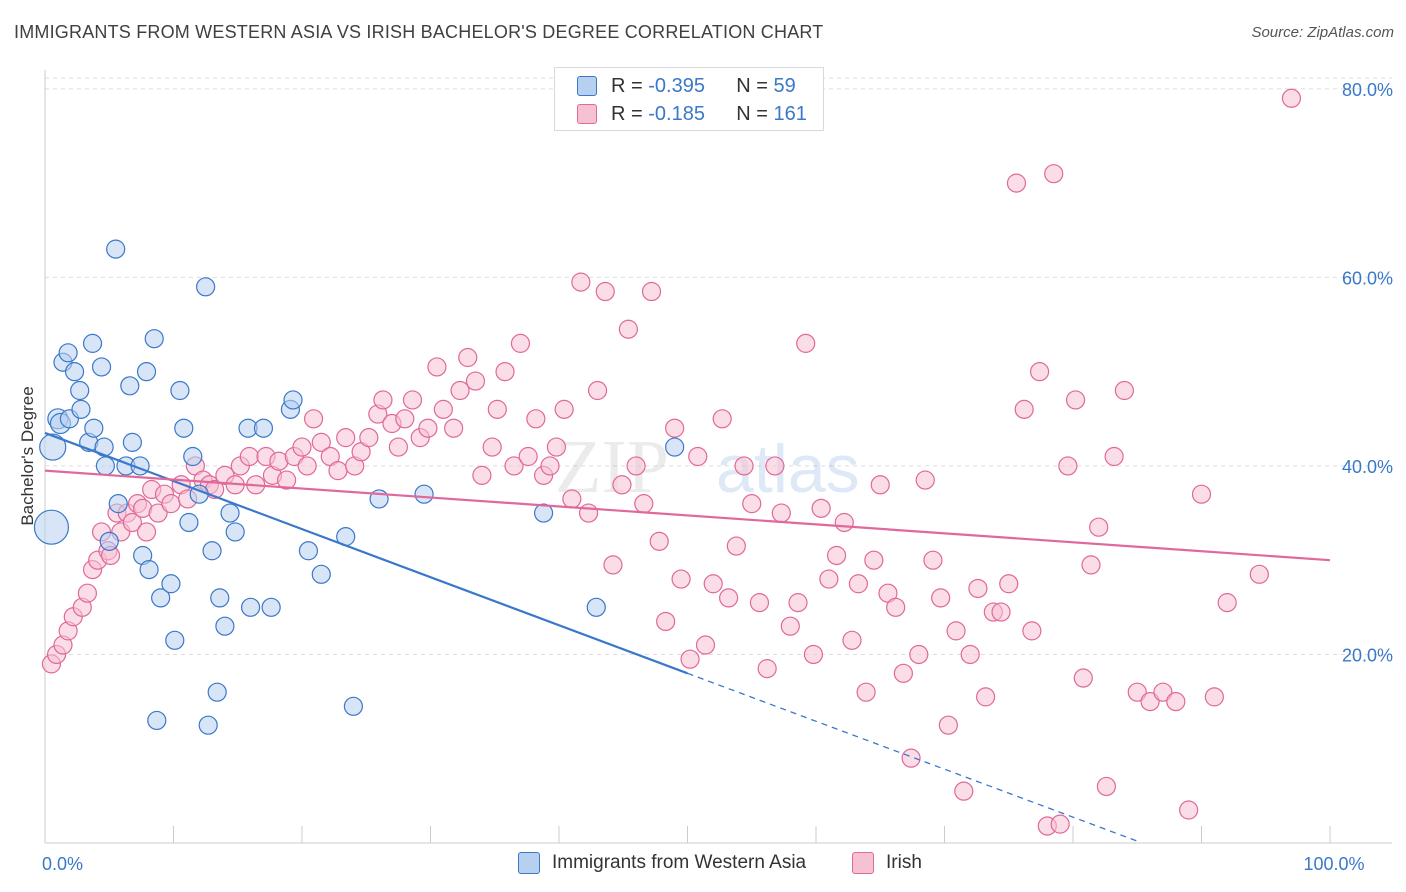  What do you see at coordinates (687, 515) in the screenshot?
I see `trend-irish` at bounding box center [687, 515].